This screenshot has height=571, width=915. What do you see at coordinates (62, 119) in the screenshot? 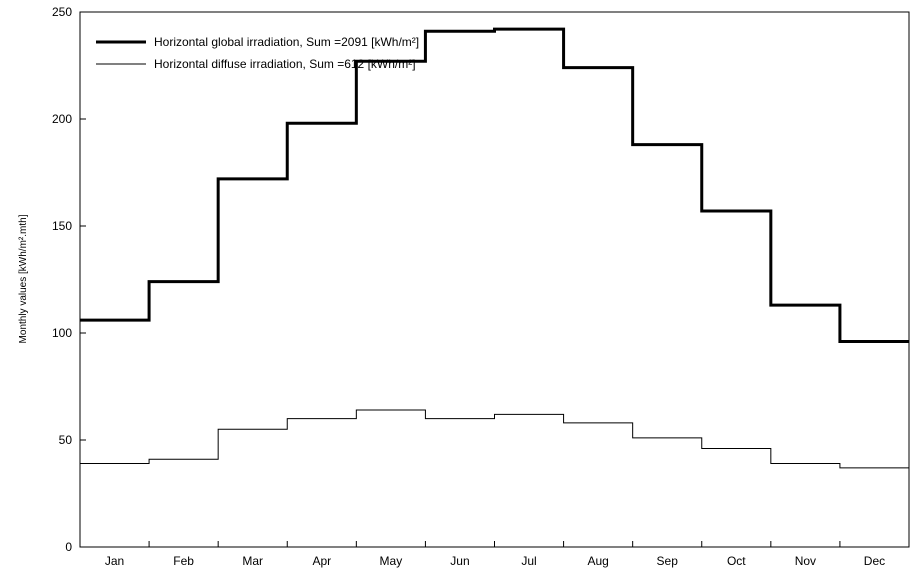
I see `y-tick-label: 200` at bounding box center [62, 119].